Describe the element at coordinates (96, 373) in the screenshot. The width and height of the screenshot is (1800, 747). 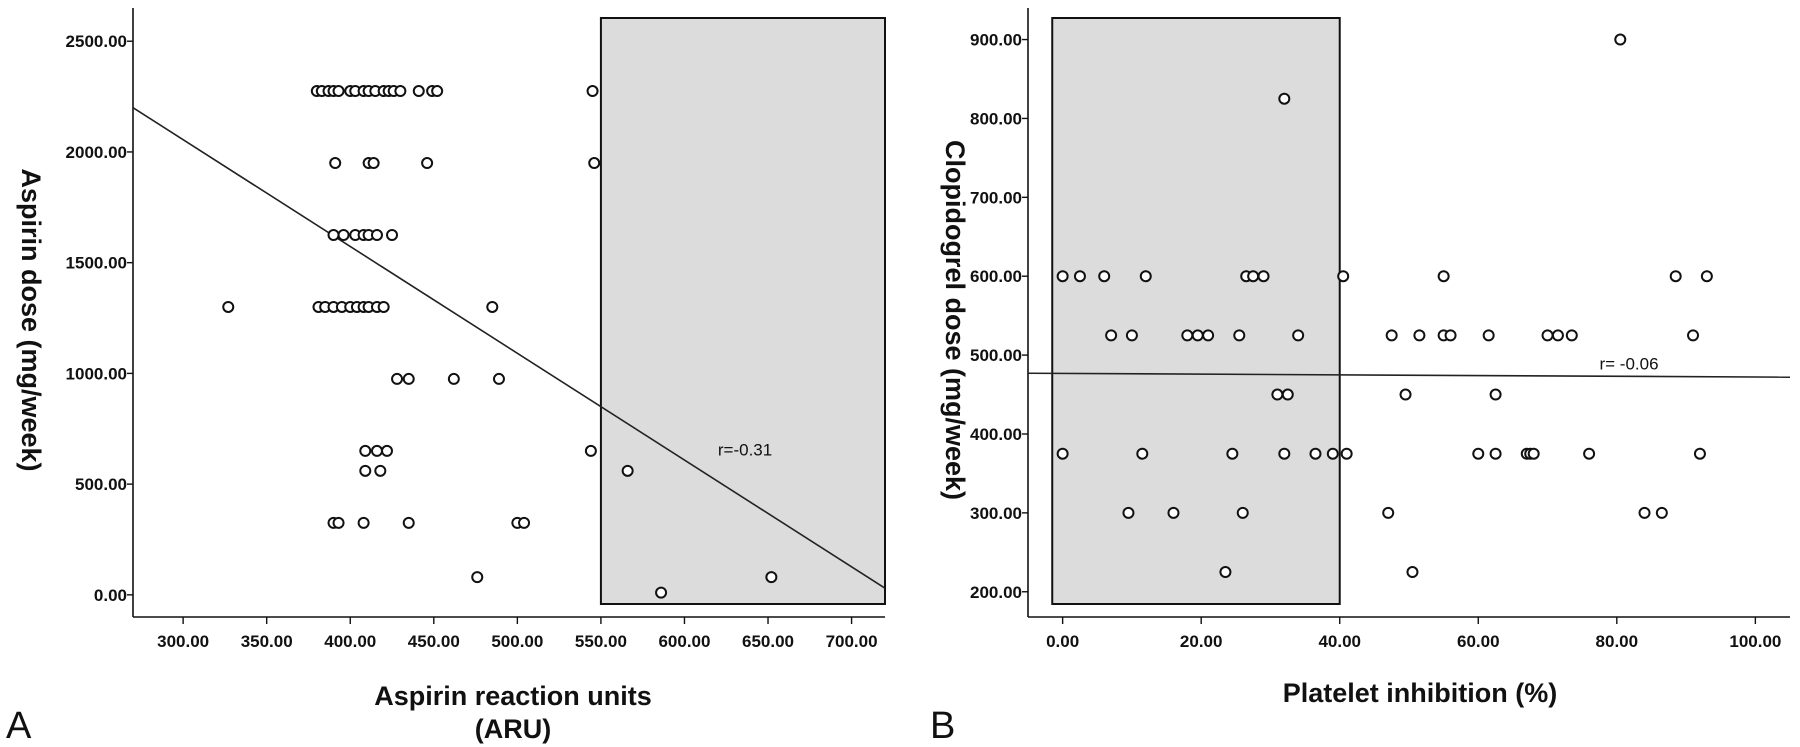
I see `y-tick-label: 1000.00` at that location.